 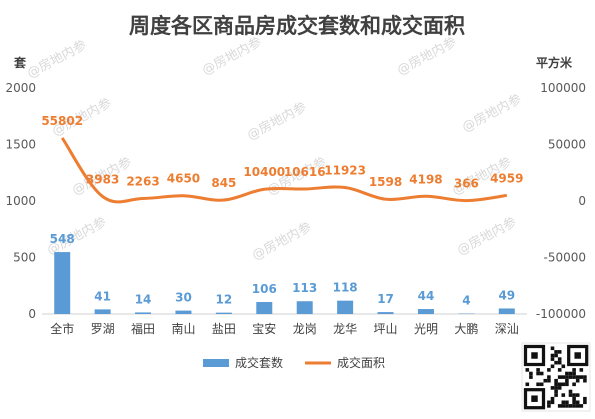 I want to click on legend: 成交套数 成交面积, so click(x=294, y=362).